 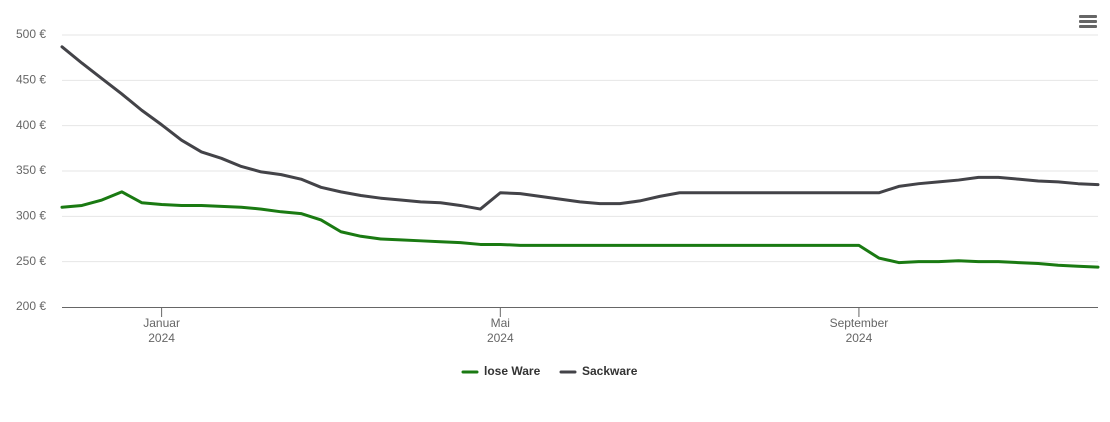 I want to click on y-tick-label: 400 €, so click(x=31, y=125).